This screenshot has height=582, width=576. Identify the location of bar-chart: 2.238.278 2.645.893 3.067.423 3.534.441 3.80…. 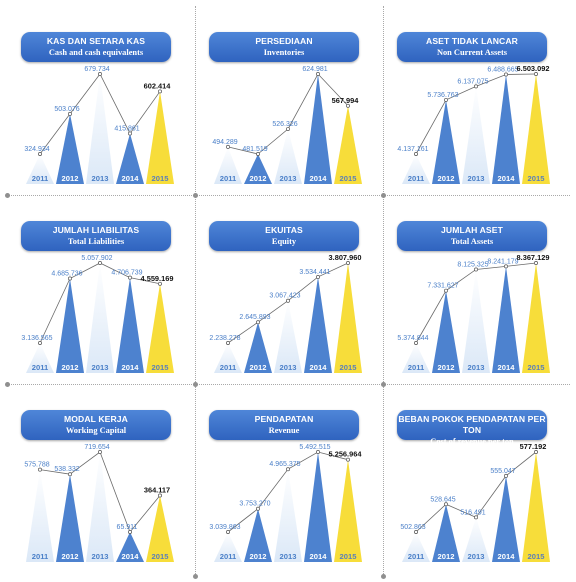
(285, 313).